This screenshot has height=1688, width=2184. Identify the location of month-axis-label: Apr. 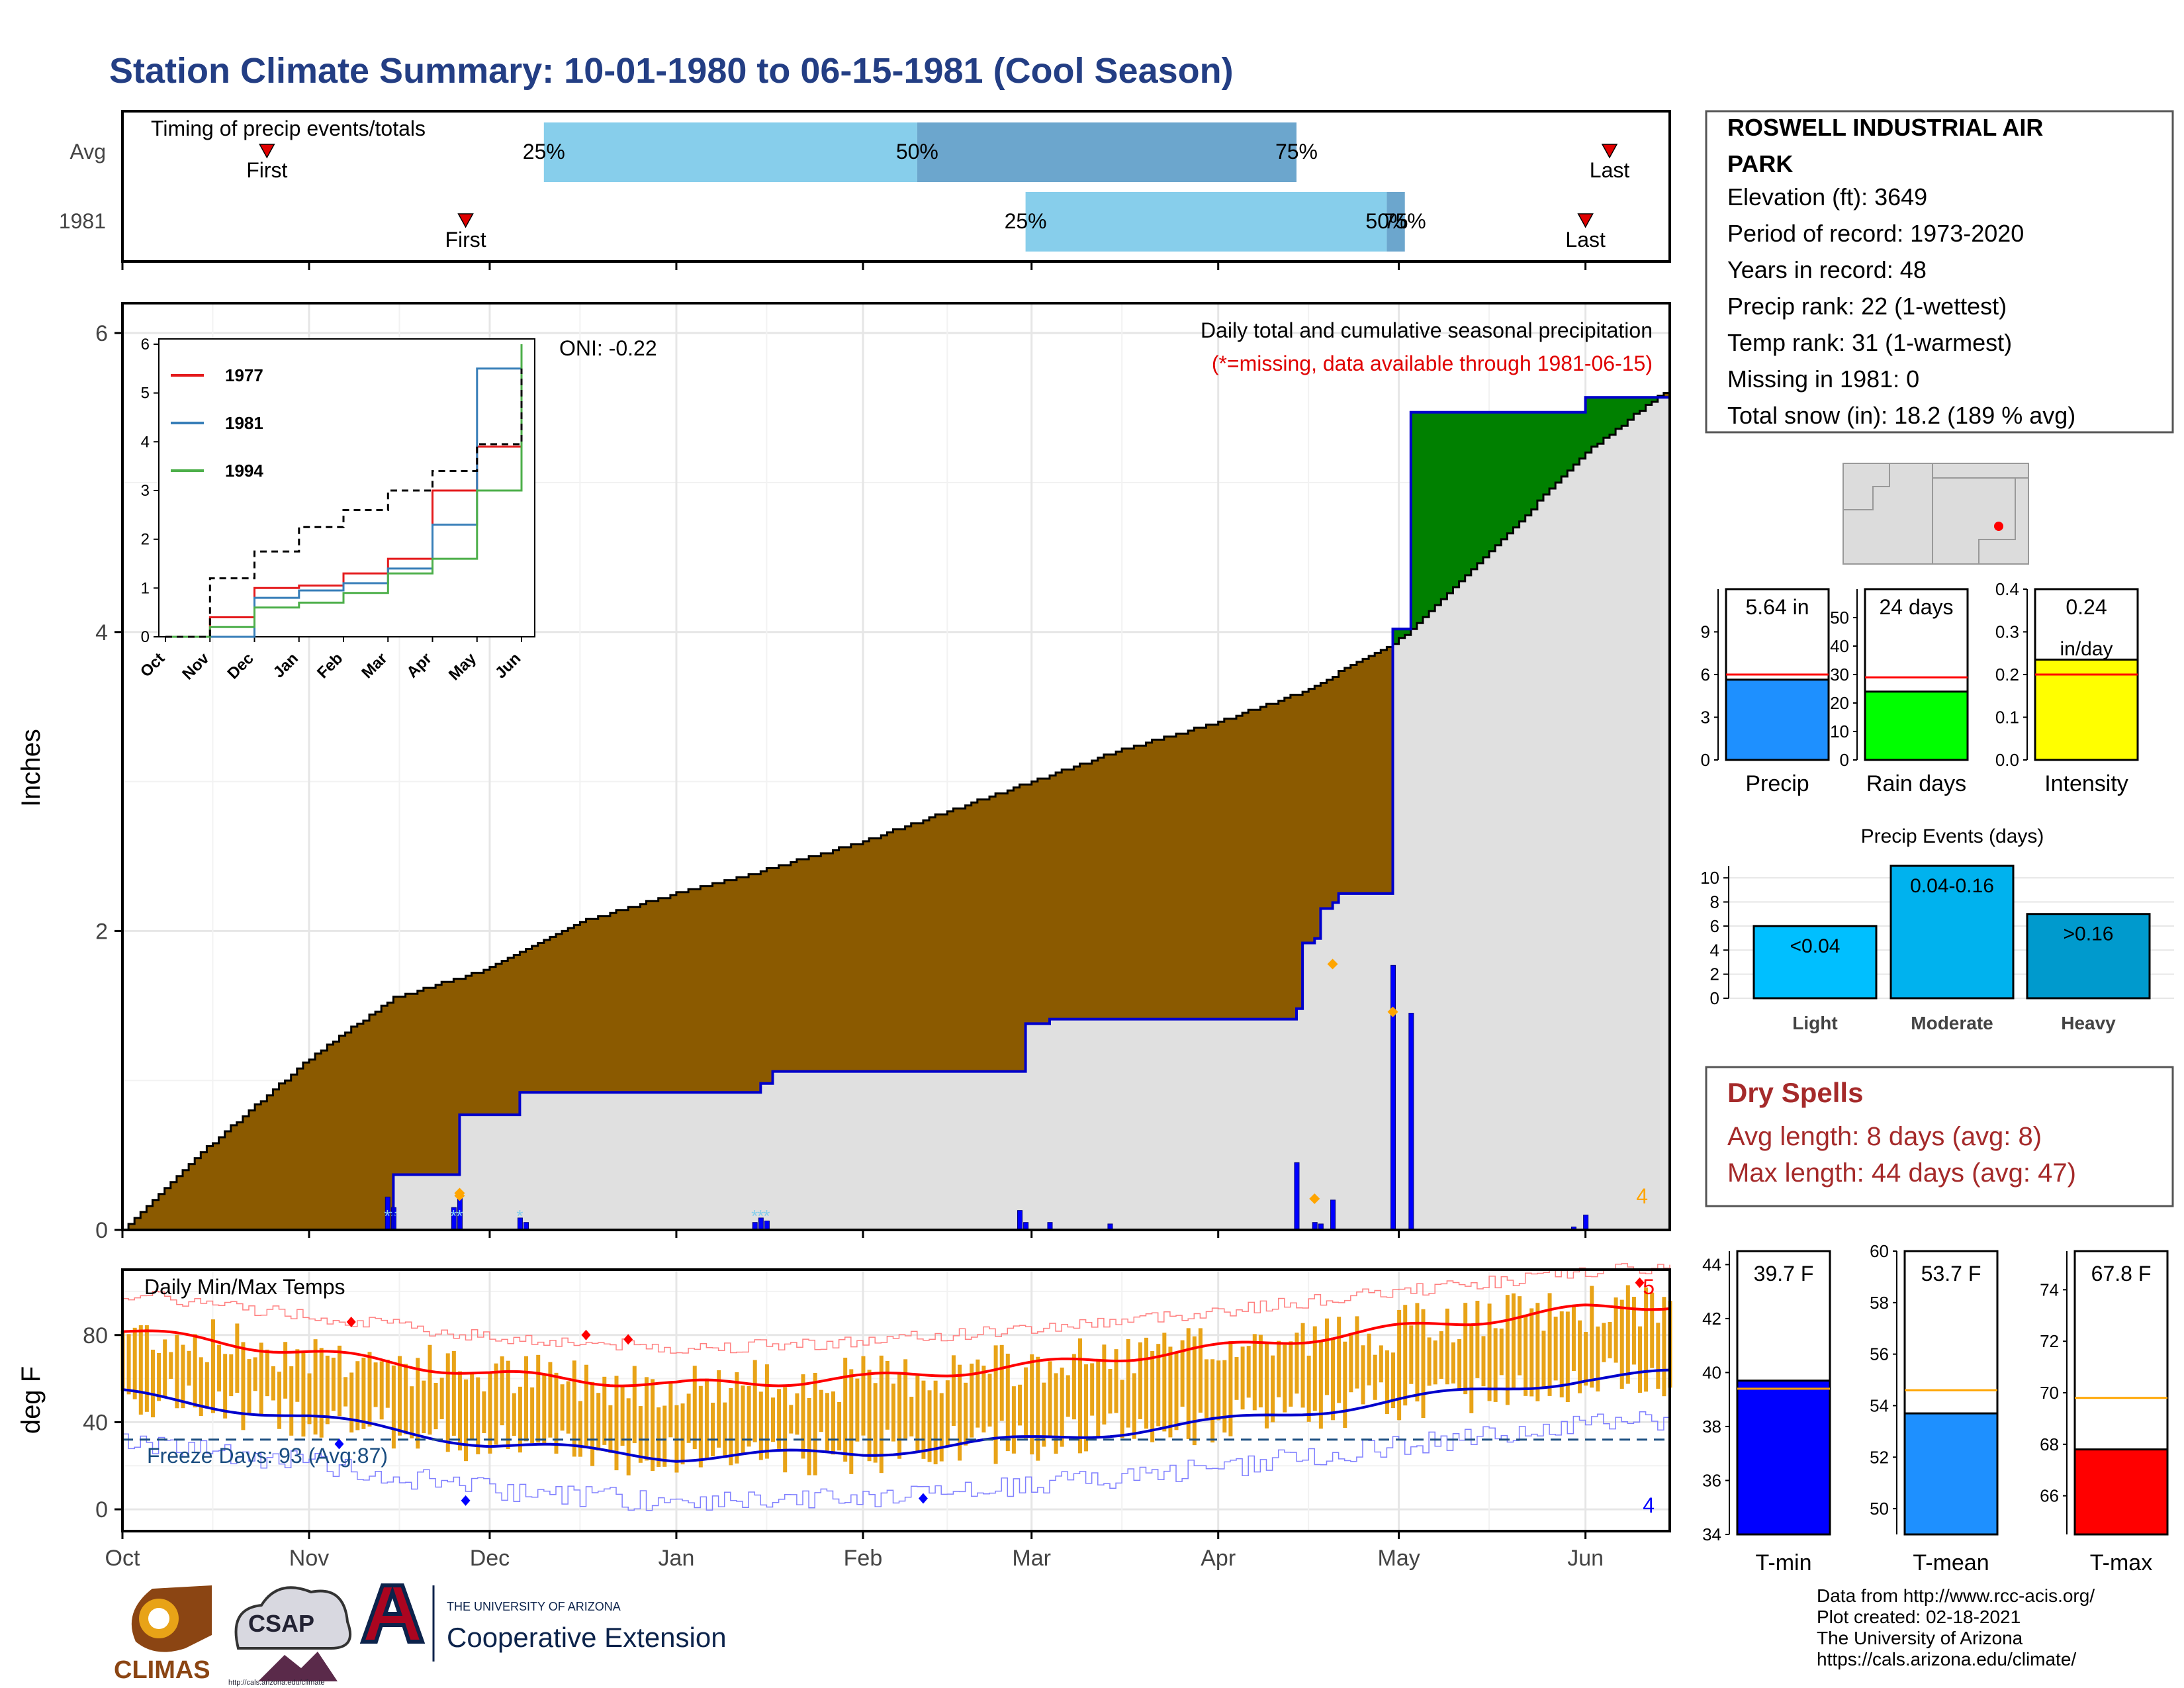
(1218, 1558).